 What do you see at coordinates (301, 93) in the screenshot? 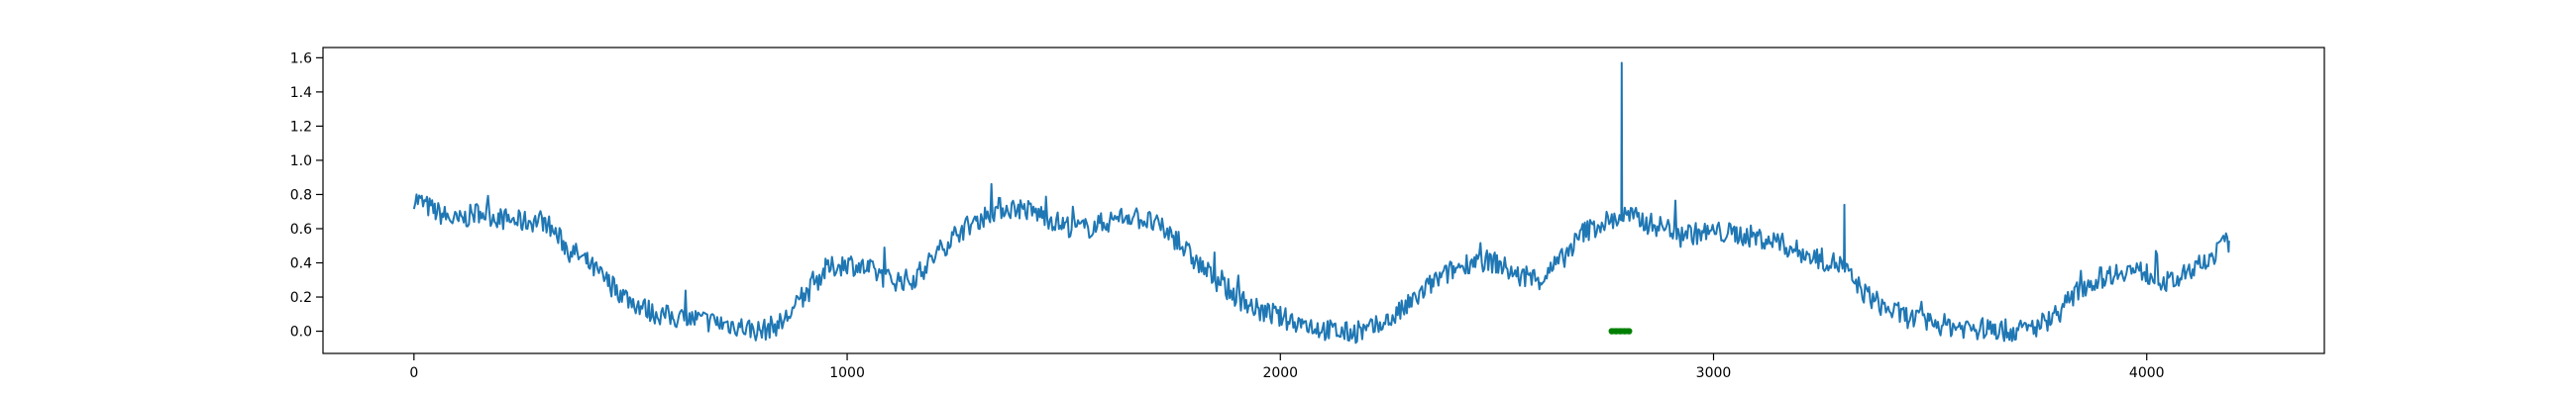
I see `y-tick-label: 1.4` at bounding box center [301, 93].